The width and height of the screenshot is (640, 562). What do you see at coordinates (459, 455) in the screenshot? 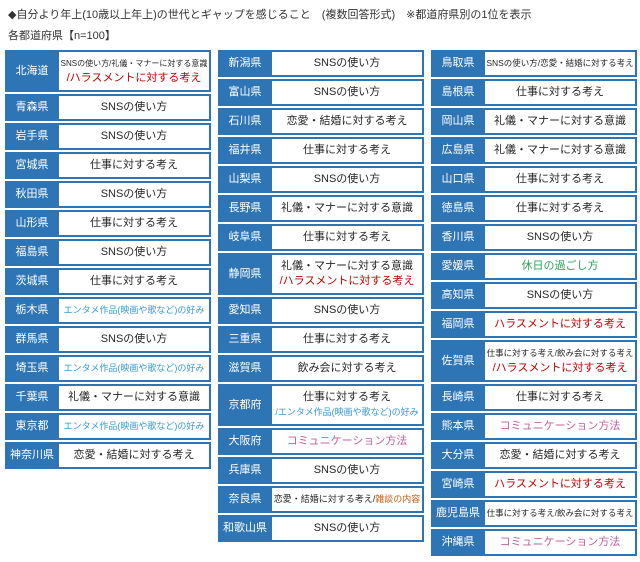
I see `prefecture-cell: 大分県` at bounding box center [459, 455].